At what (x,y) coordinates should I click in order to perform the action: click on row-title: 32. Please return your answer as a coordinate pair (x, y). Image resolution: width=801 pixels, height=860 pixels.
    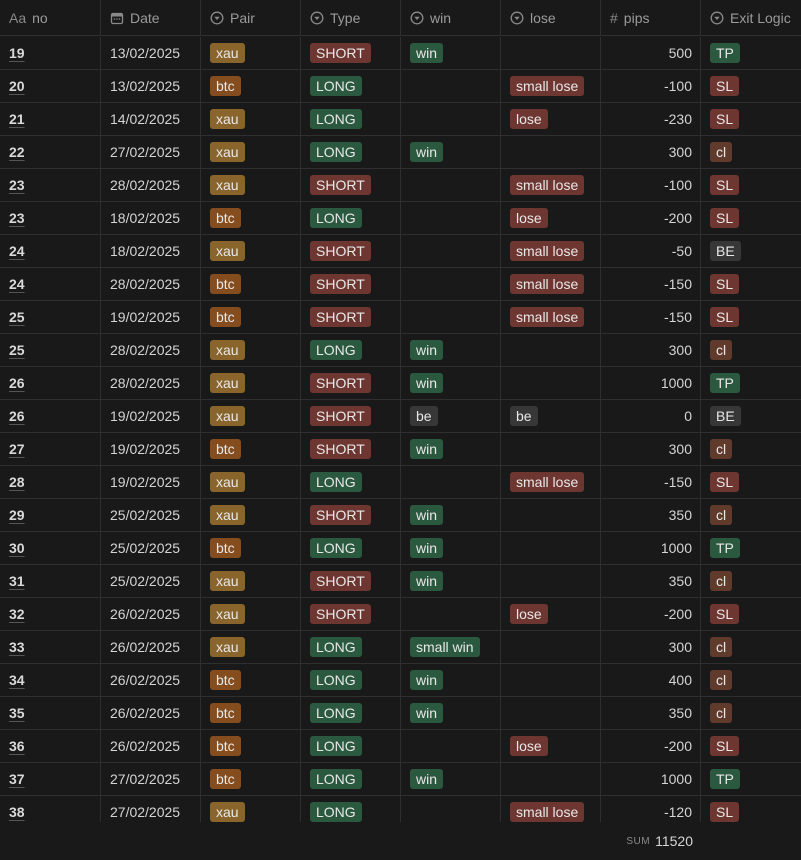
    Looking at the image, I should click on (17, 614).